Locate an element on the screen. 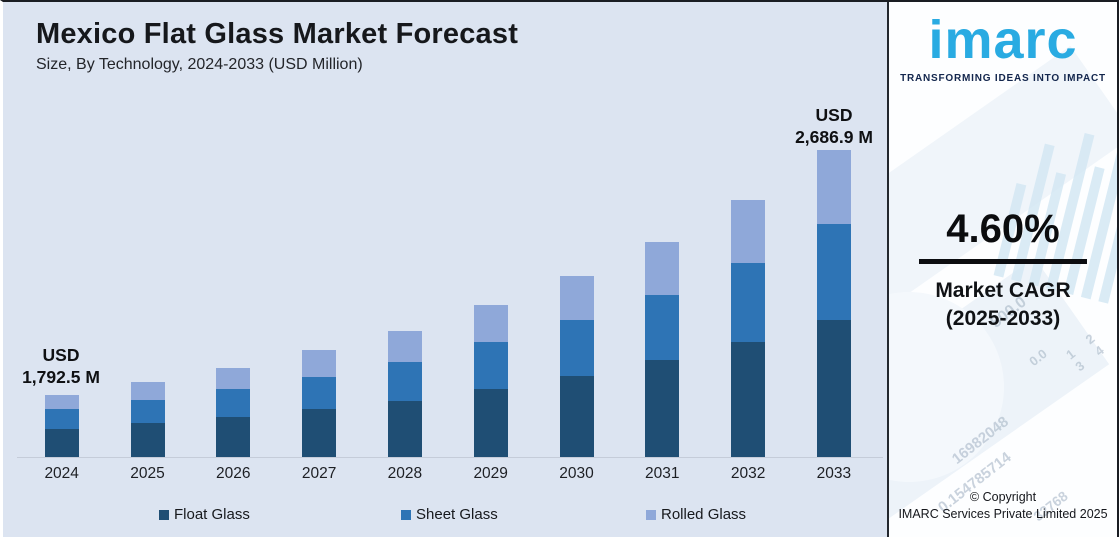 The width and height of the screenshot is (1119, 537). legend-item-float-glass: Float Glass is located at coordinates (204, 514).